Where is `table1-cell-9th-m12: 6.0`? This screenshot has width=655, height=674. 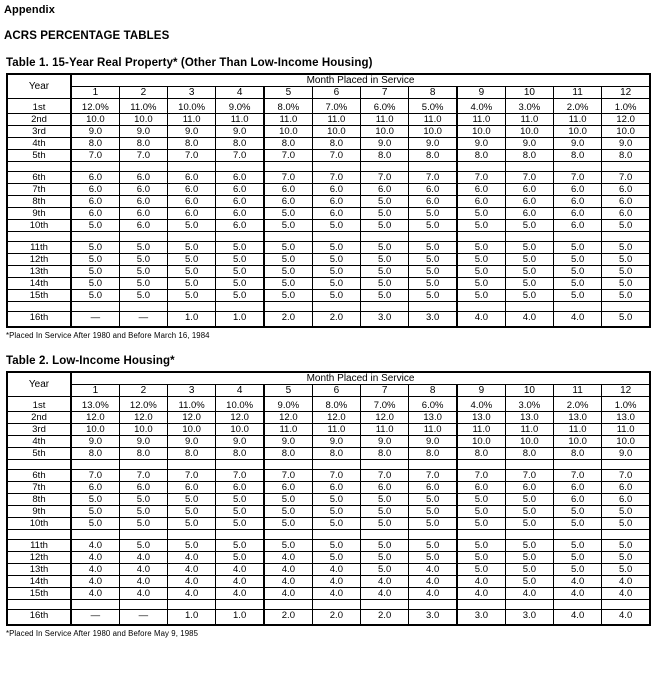
table1-cell-9th-m12: 6.0 is located at coordinates (626, 213).